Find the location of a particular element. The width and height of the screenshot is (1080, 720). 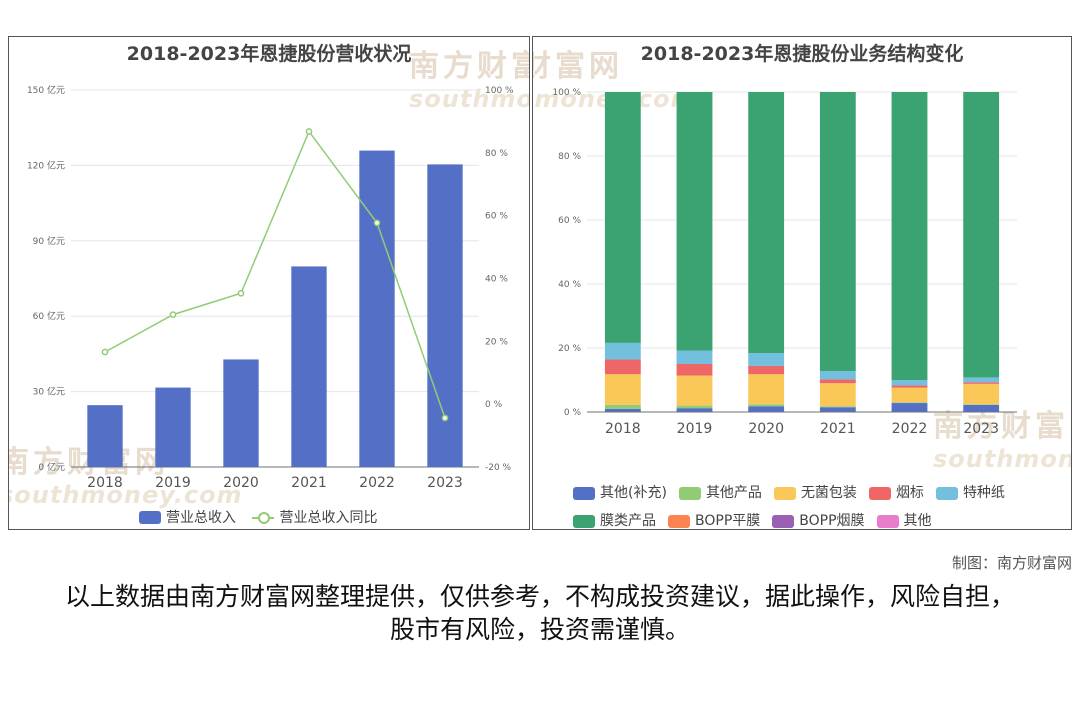

y-axis-tick-label: 100 % is located at coordinates (566, 93).